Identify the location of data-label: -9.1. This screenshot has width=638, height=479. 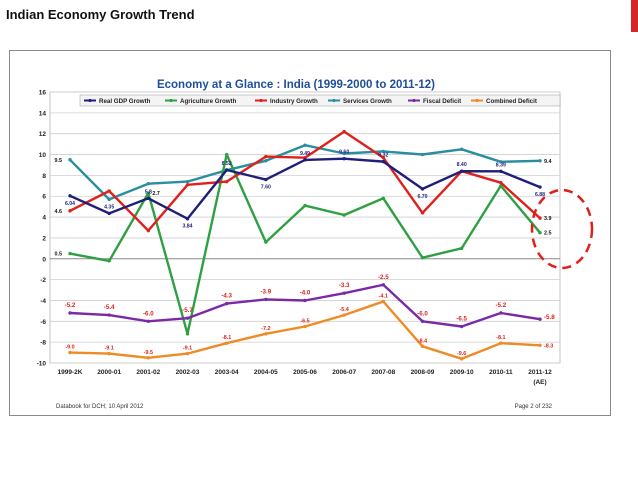
(109, 349).